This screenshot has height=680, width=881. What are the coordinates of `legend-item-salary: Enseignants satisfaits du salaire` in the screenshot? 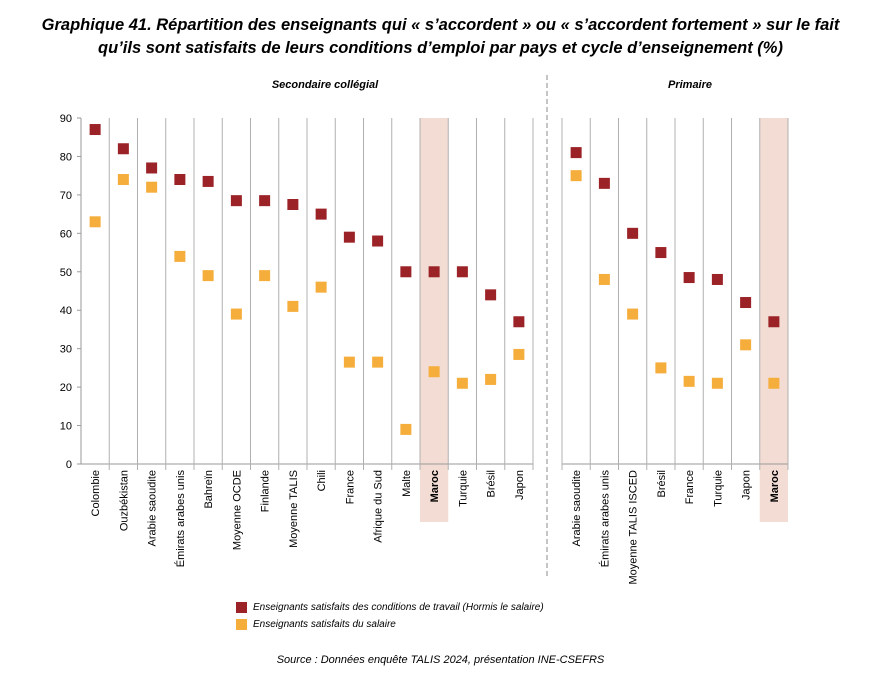 It's located at (390, 624).